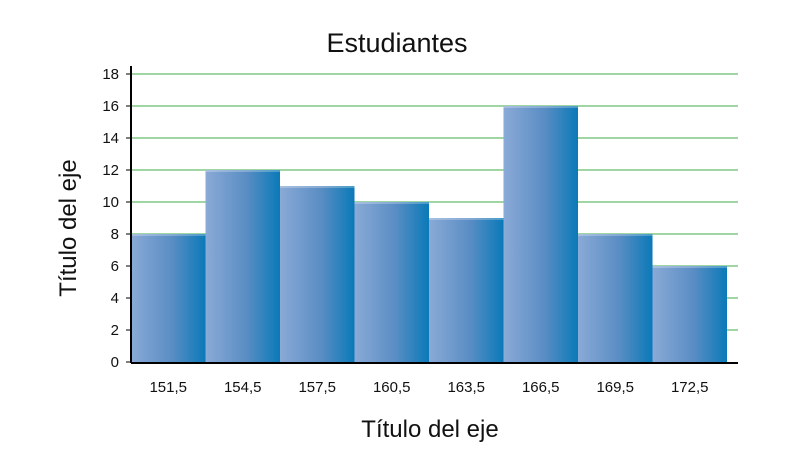 This screenshot has height=458, width=800. What do you see at coordinates (690, 387) in the screenshot?
I see `x-tick-label: 172,5` at bounding box center [690, 387].